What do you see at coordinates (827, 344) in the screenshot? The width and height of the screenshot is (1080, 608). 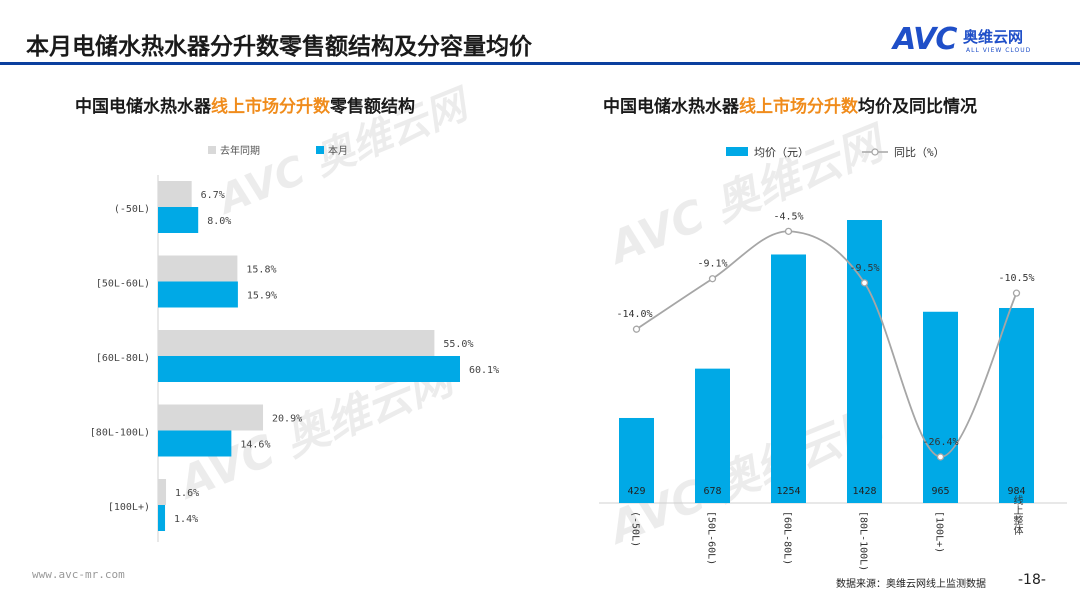 I see `yoy-line` at bounding box center [827, 344].